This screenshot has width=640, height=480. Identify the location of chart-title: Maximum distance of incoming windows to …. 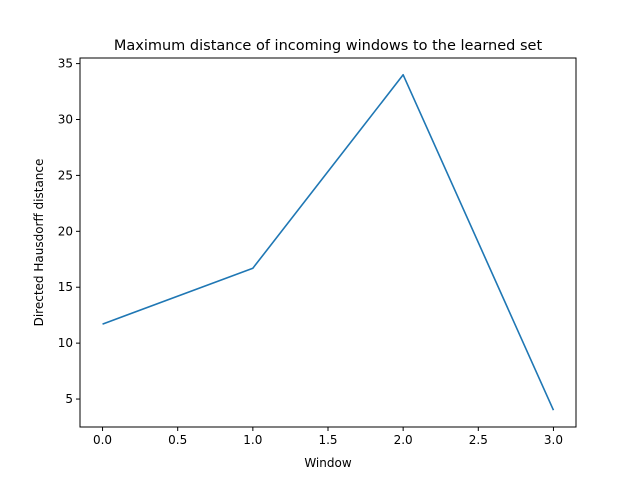
(328, 46).